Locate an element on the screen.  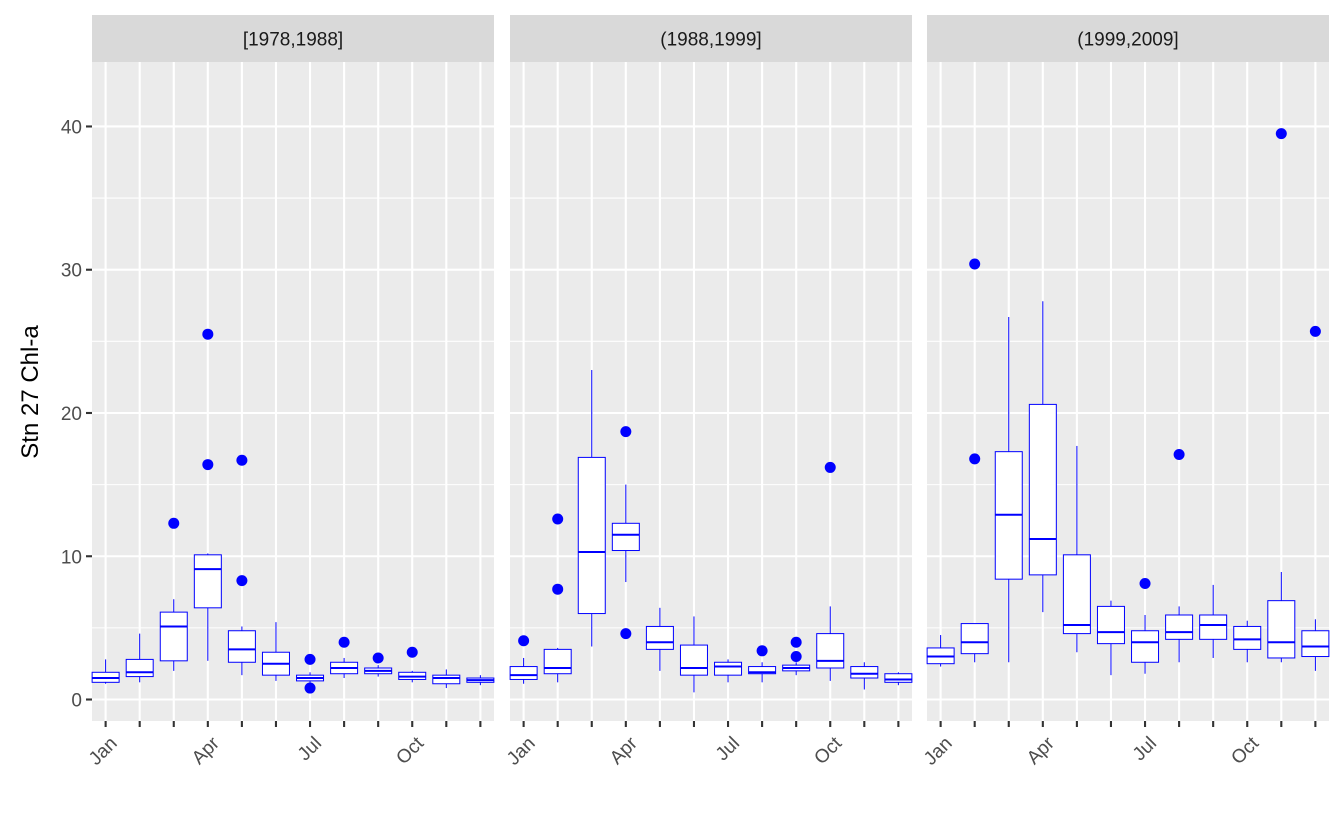
facet-strip-label: (1999,2009] is located at coordinates (1127, 40).